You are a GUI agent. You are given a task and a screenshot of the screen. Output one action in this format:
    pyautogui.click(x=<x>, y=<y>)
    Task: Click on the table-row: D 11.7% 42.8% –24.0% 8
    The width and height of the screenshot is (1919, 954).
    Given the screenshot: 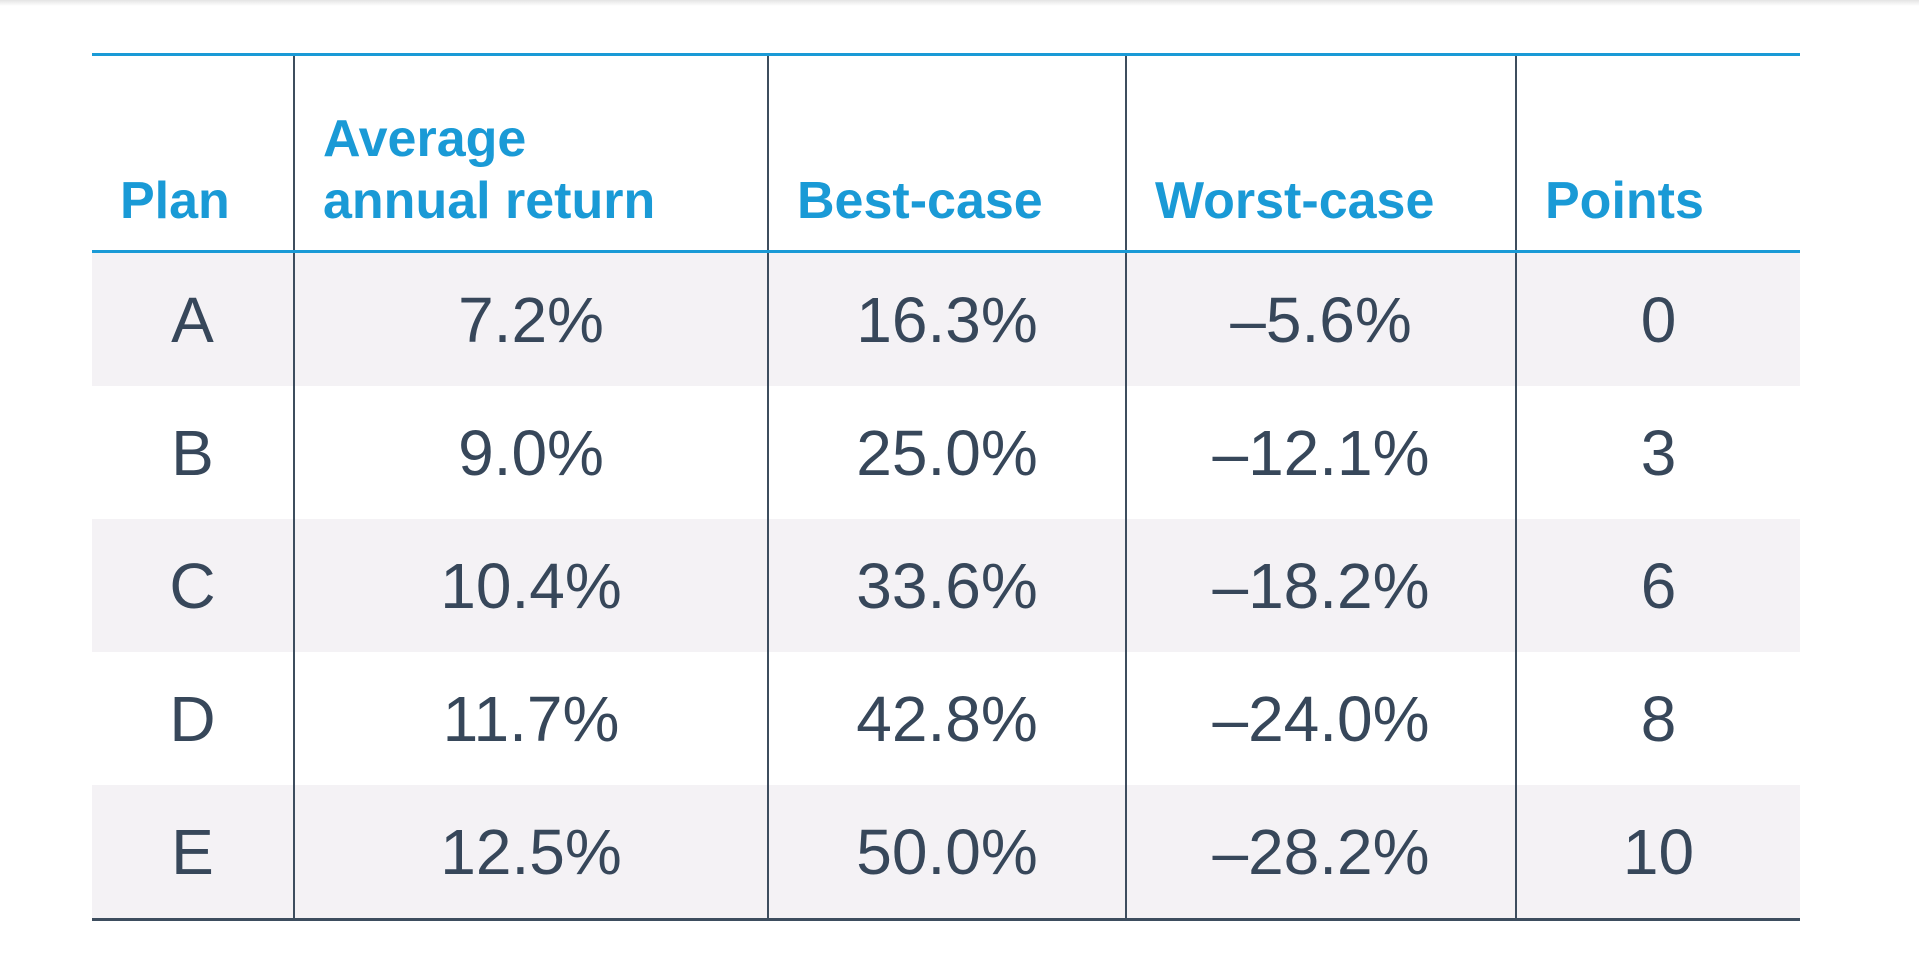 What is the action you would take?
    pyautogui.click(x=946, y=718)
    